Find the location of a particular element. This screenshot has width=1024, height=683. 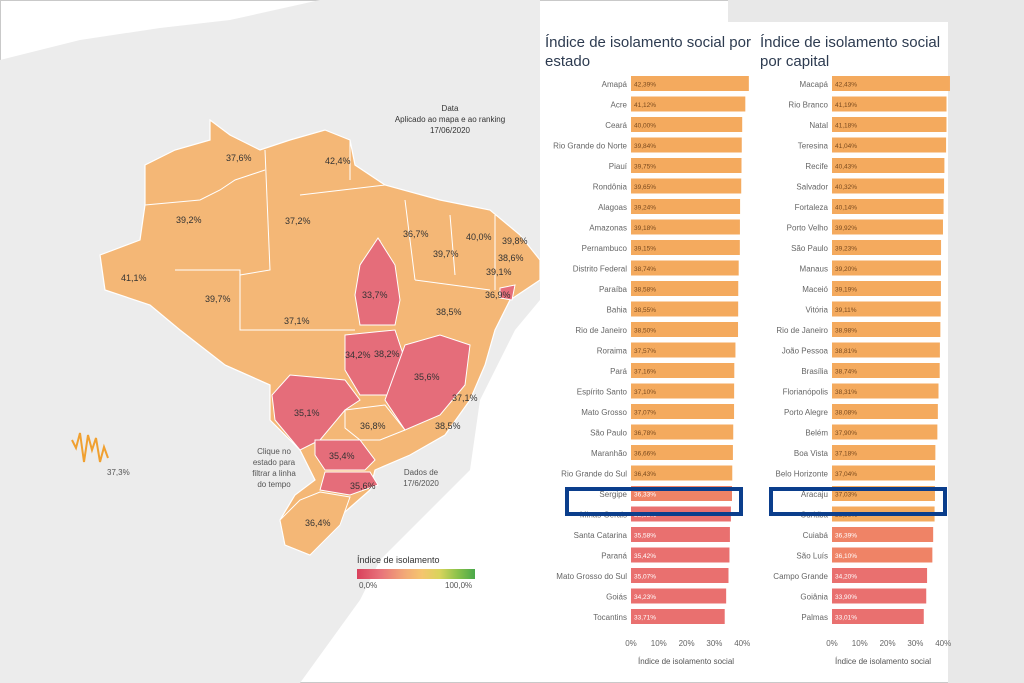

state-sergipe is located at coordinates (507, 292).